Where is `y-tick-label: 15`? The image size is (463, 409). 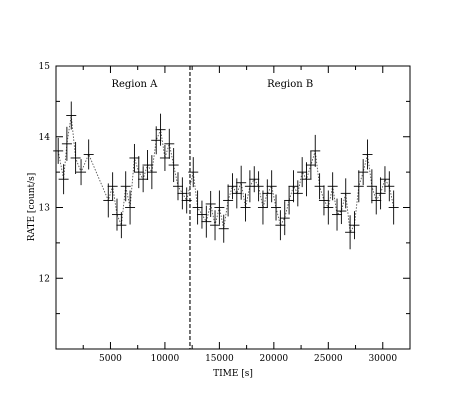
y-tick-label: 15 is located at coordinates (45, 67).